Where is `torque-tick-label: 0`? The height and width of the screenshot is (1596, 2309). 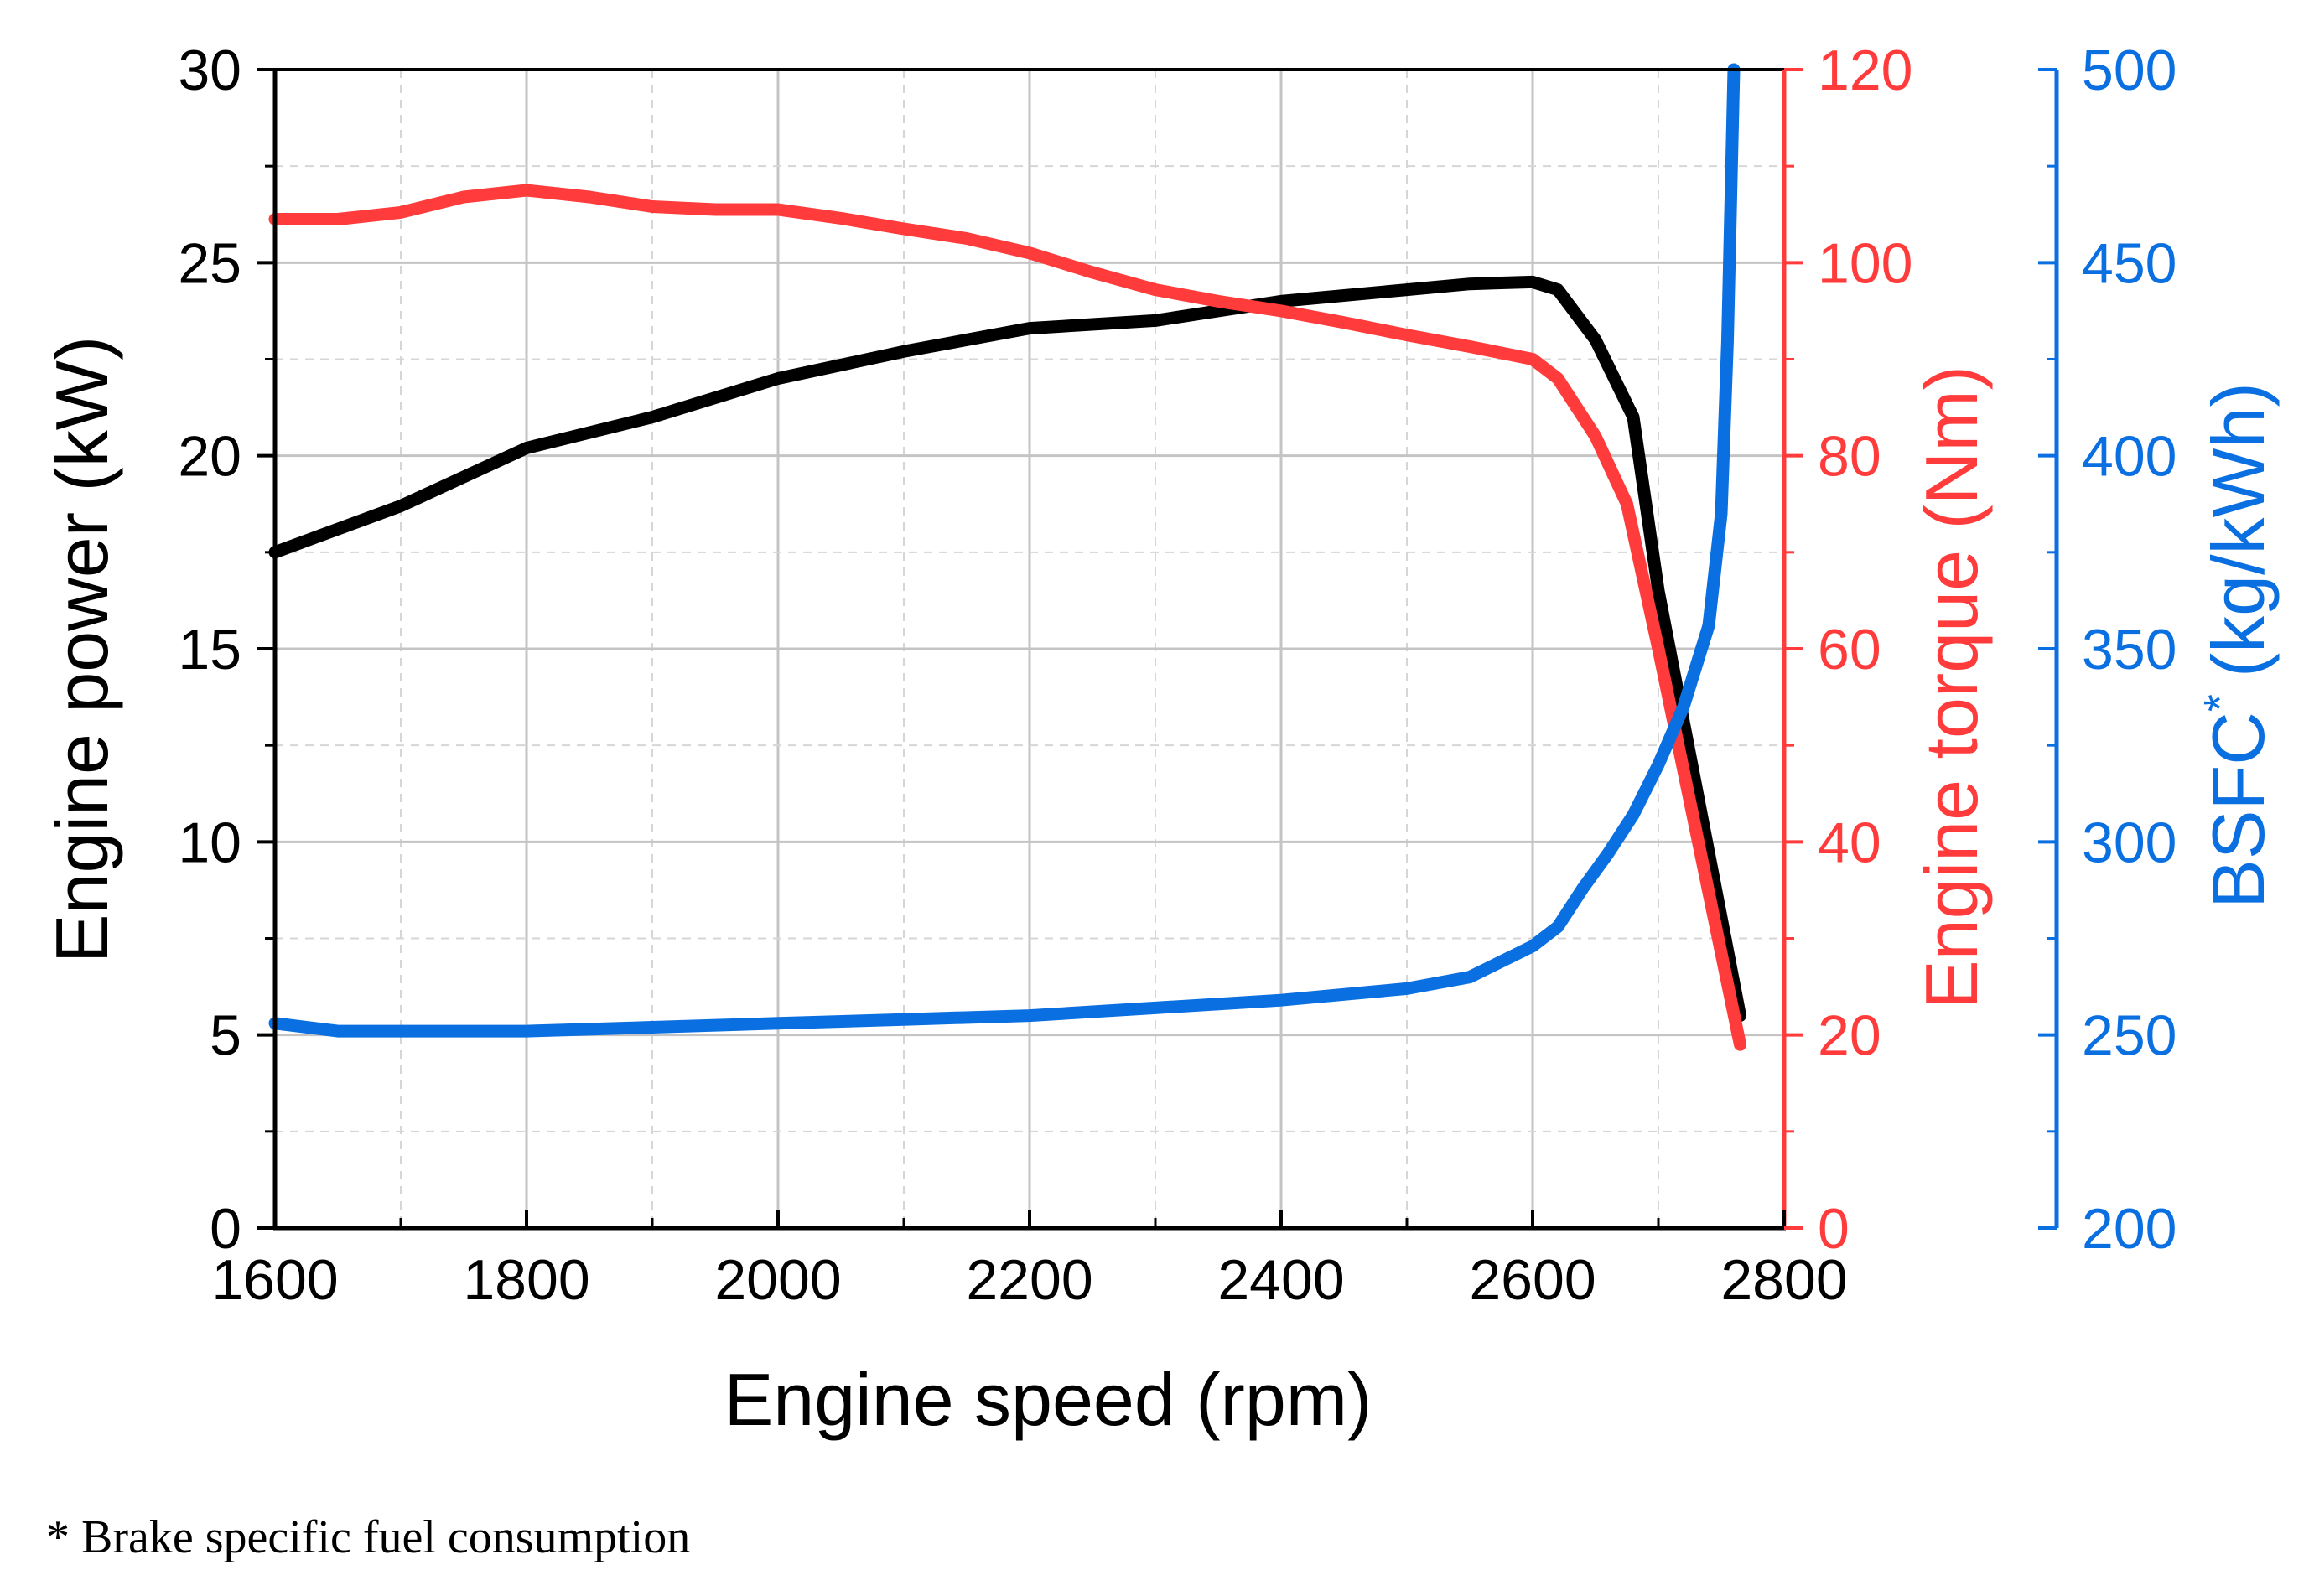
torque-tick-label: 0 is located at coordinates (1834, 1229).